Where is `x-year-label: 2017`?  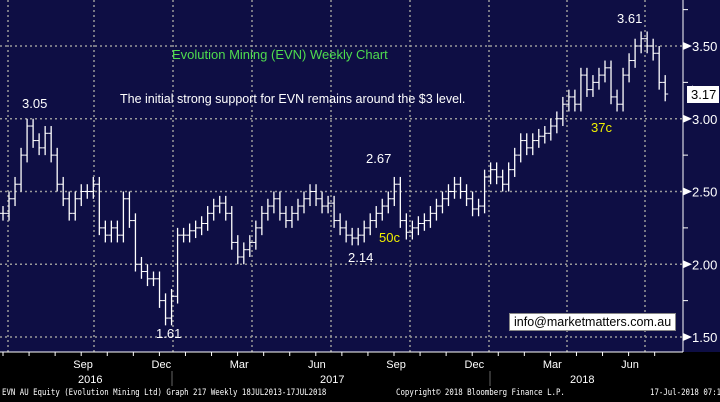 x-year-label: 2017 is located at coordinates (332, 380).